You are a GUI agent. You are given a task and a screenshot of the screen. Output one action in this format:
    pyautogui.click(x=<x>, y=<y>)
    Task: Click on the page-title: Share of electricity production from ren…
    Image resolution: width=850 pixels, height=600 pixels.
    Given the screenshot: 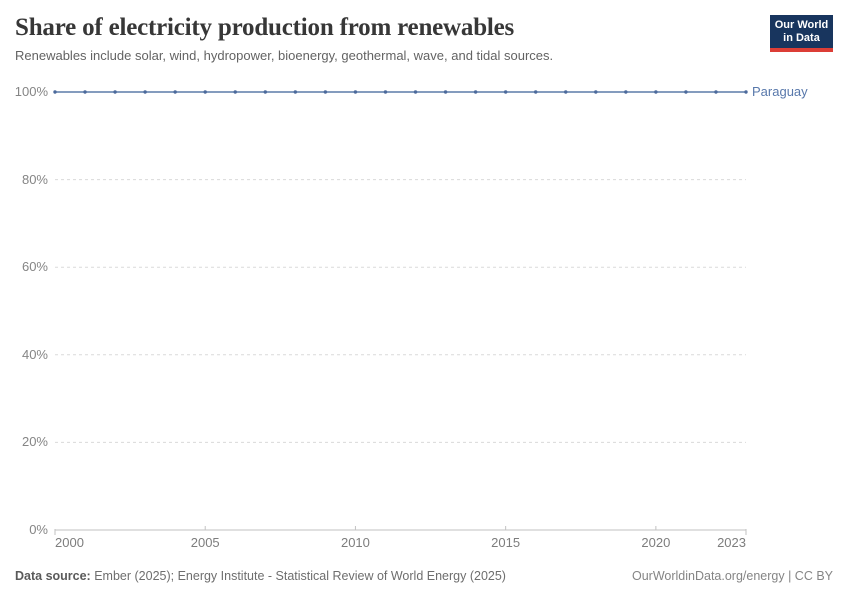 What is the action you would take?
    pyautogui.click(x=265, y=27)
    